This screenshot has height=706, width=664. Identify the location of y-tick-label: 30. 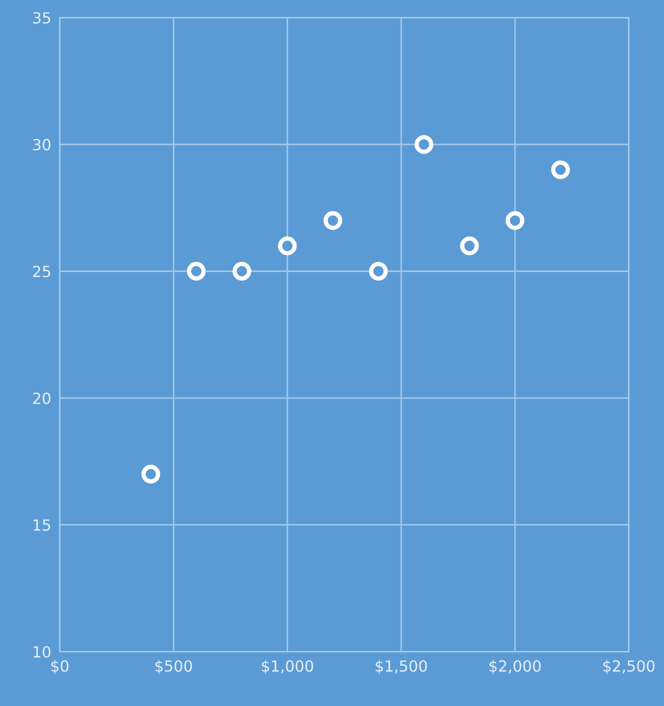
(41, 144).